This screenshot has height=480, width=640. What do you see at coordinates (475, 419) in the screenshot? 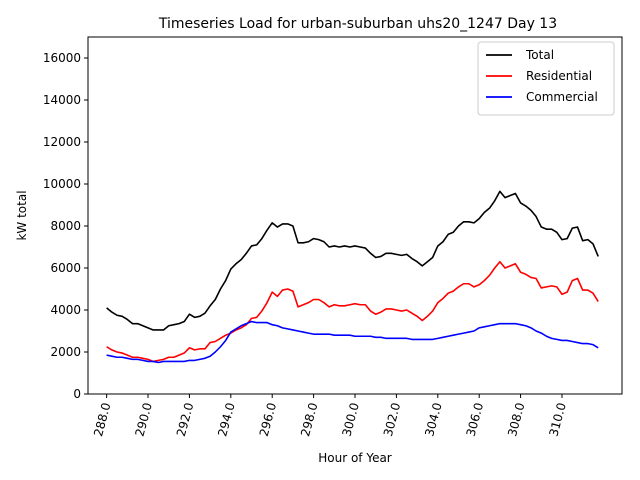
I see `x-tick-label: 306.0` at bounding box center [475, 419].